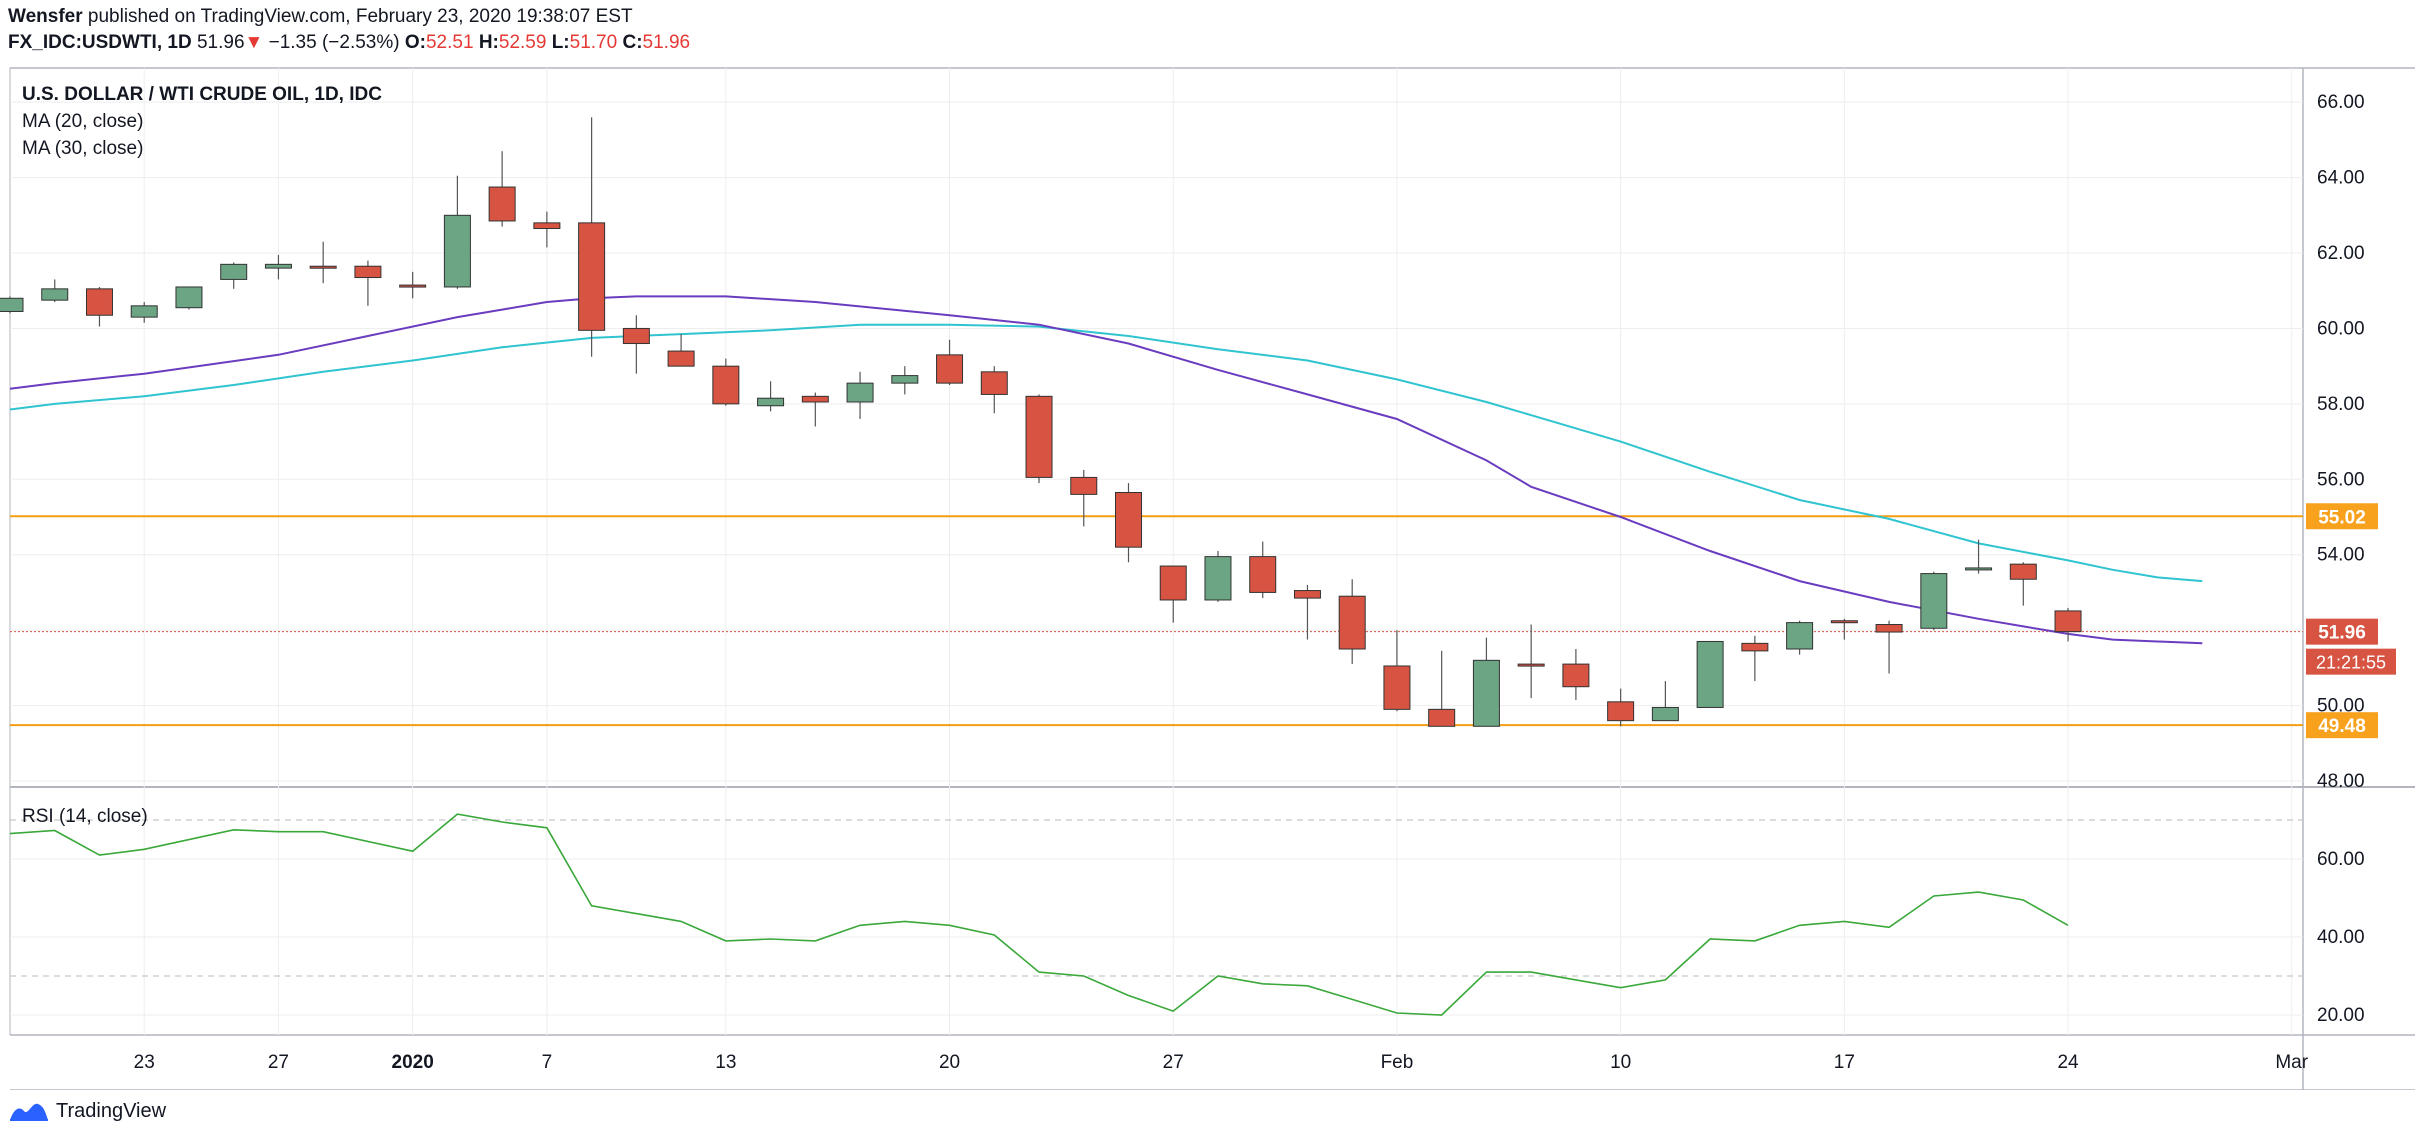  Describe the element at coordinates (666, 42) in the screenshot. I see `close-value: 51.96` at that location.